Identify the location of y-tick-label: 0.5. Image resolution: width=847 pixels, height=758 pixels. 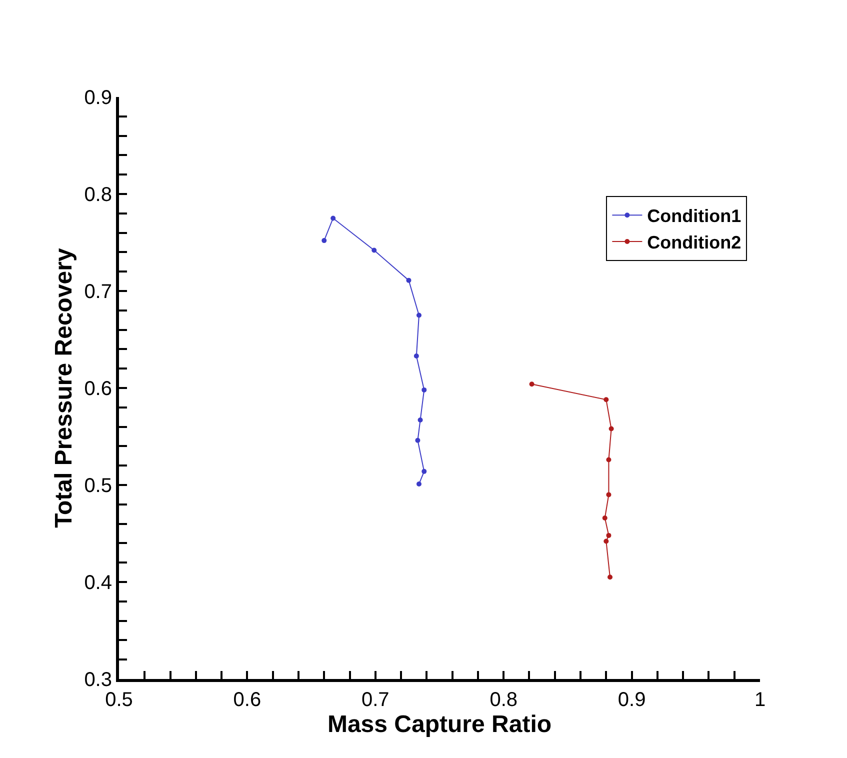
(98, 486).